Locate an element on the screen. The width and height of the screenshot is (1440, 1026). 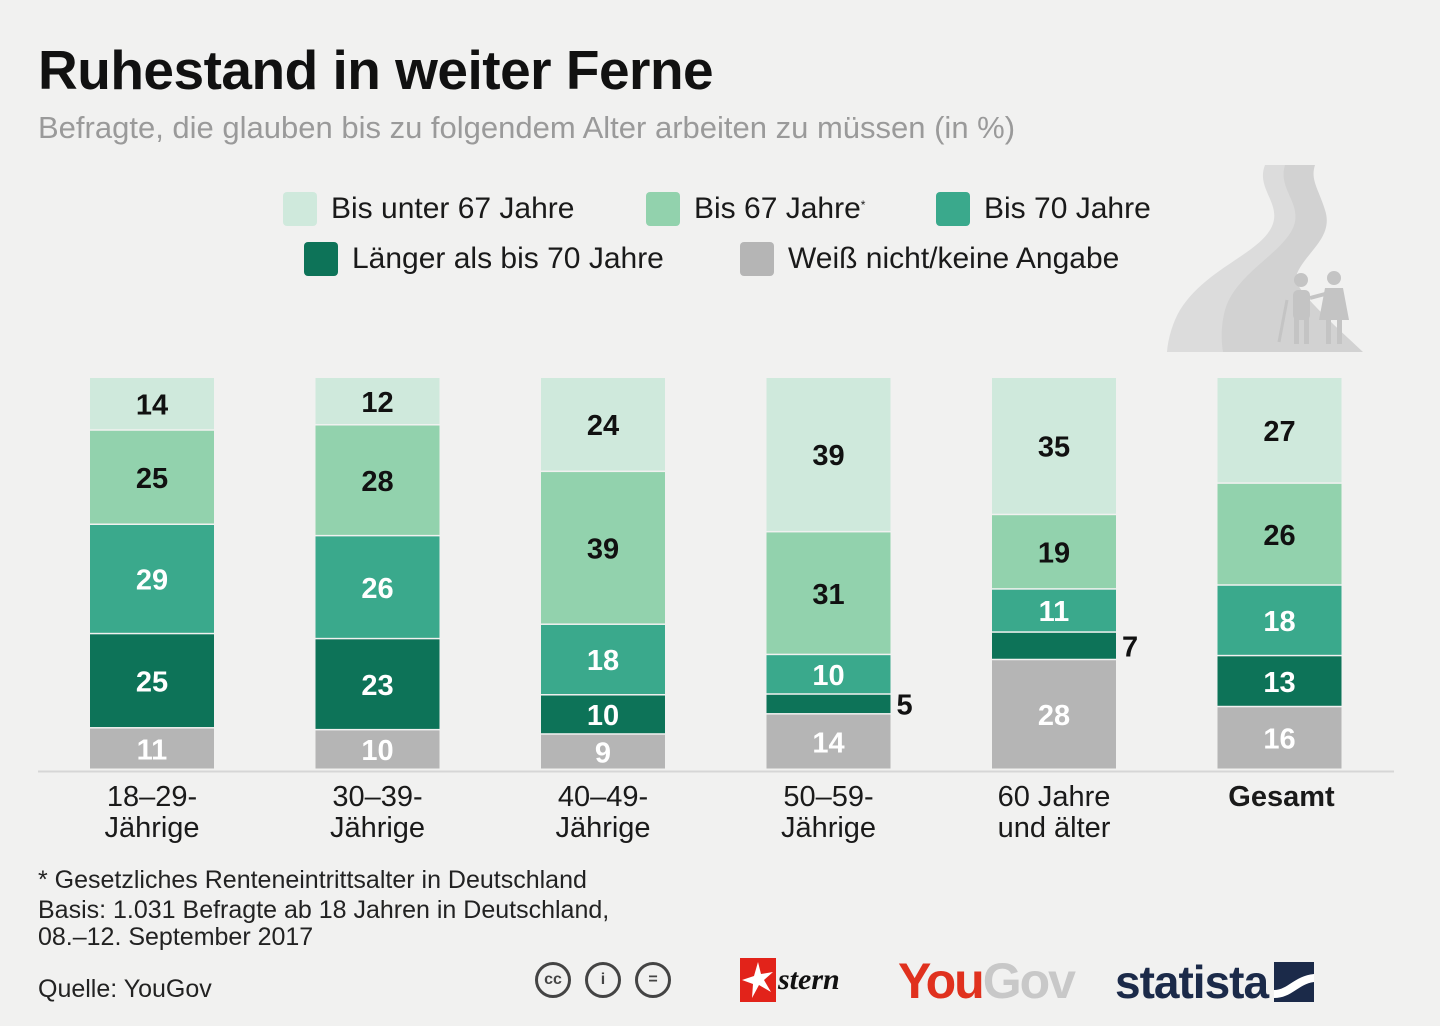
chart-title: Ruhestand in weiter Ferne is located at coordinates (376, 70).